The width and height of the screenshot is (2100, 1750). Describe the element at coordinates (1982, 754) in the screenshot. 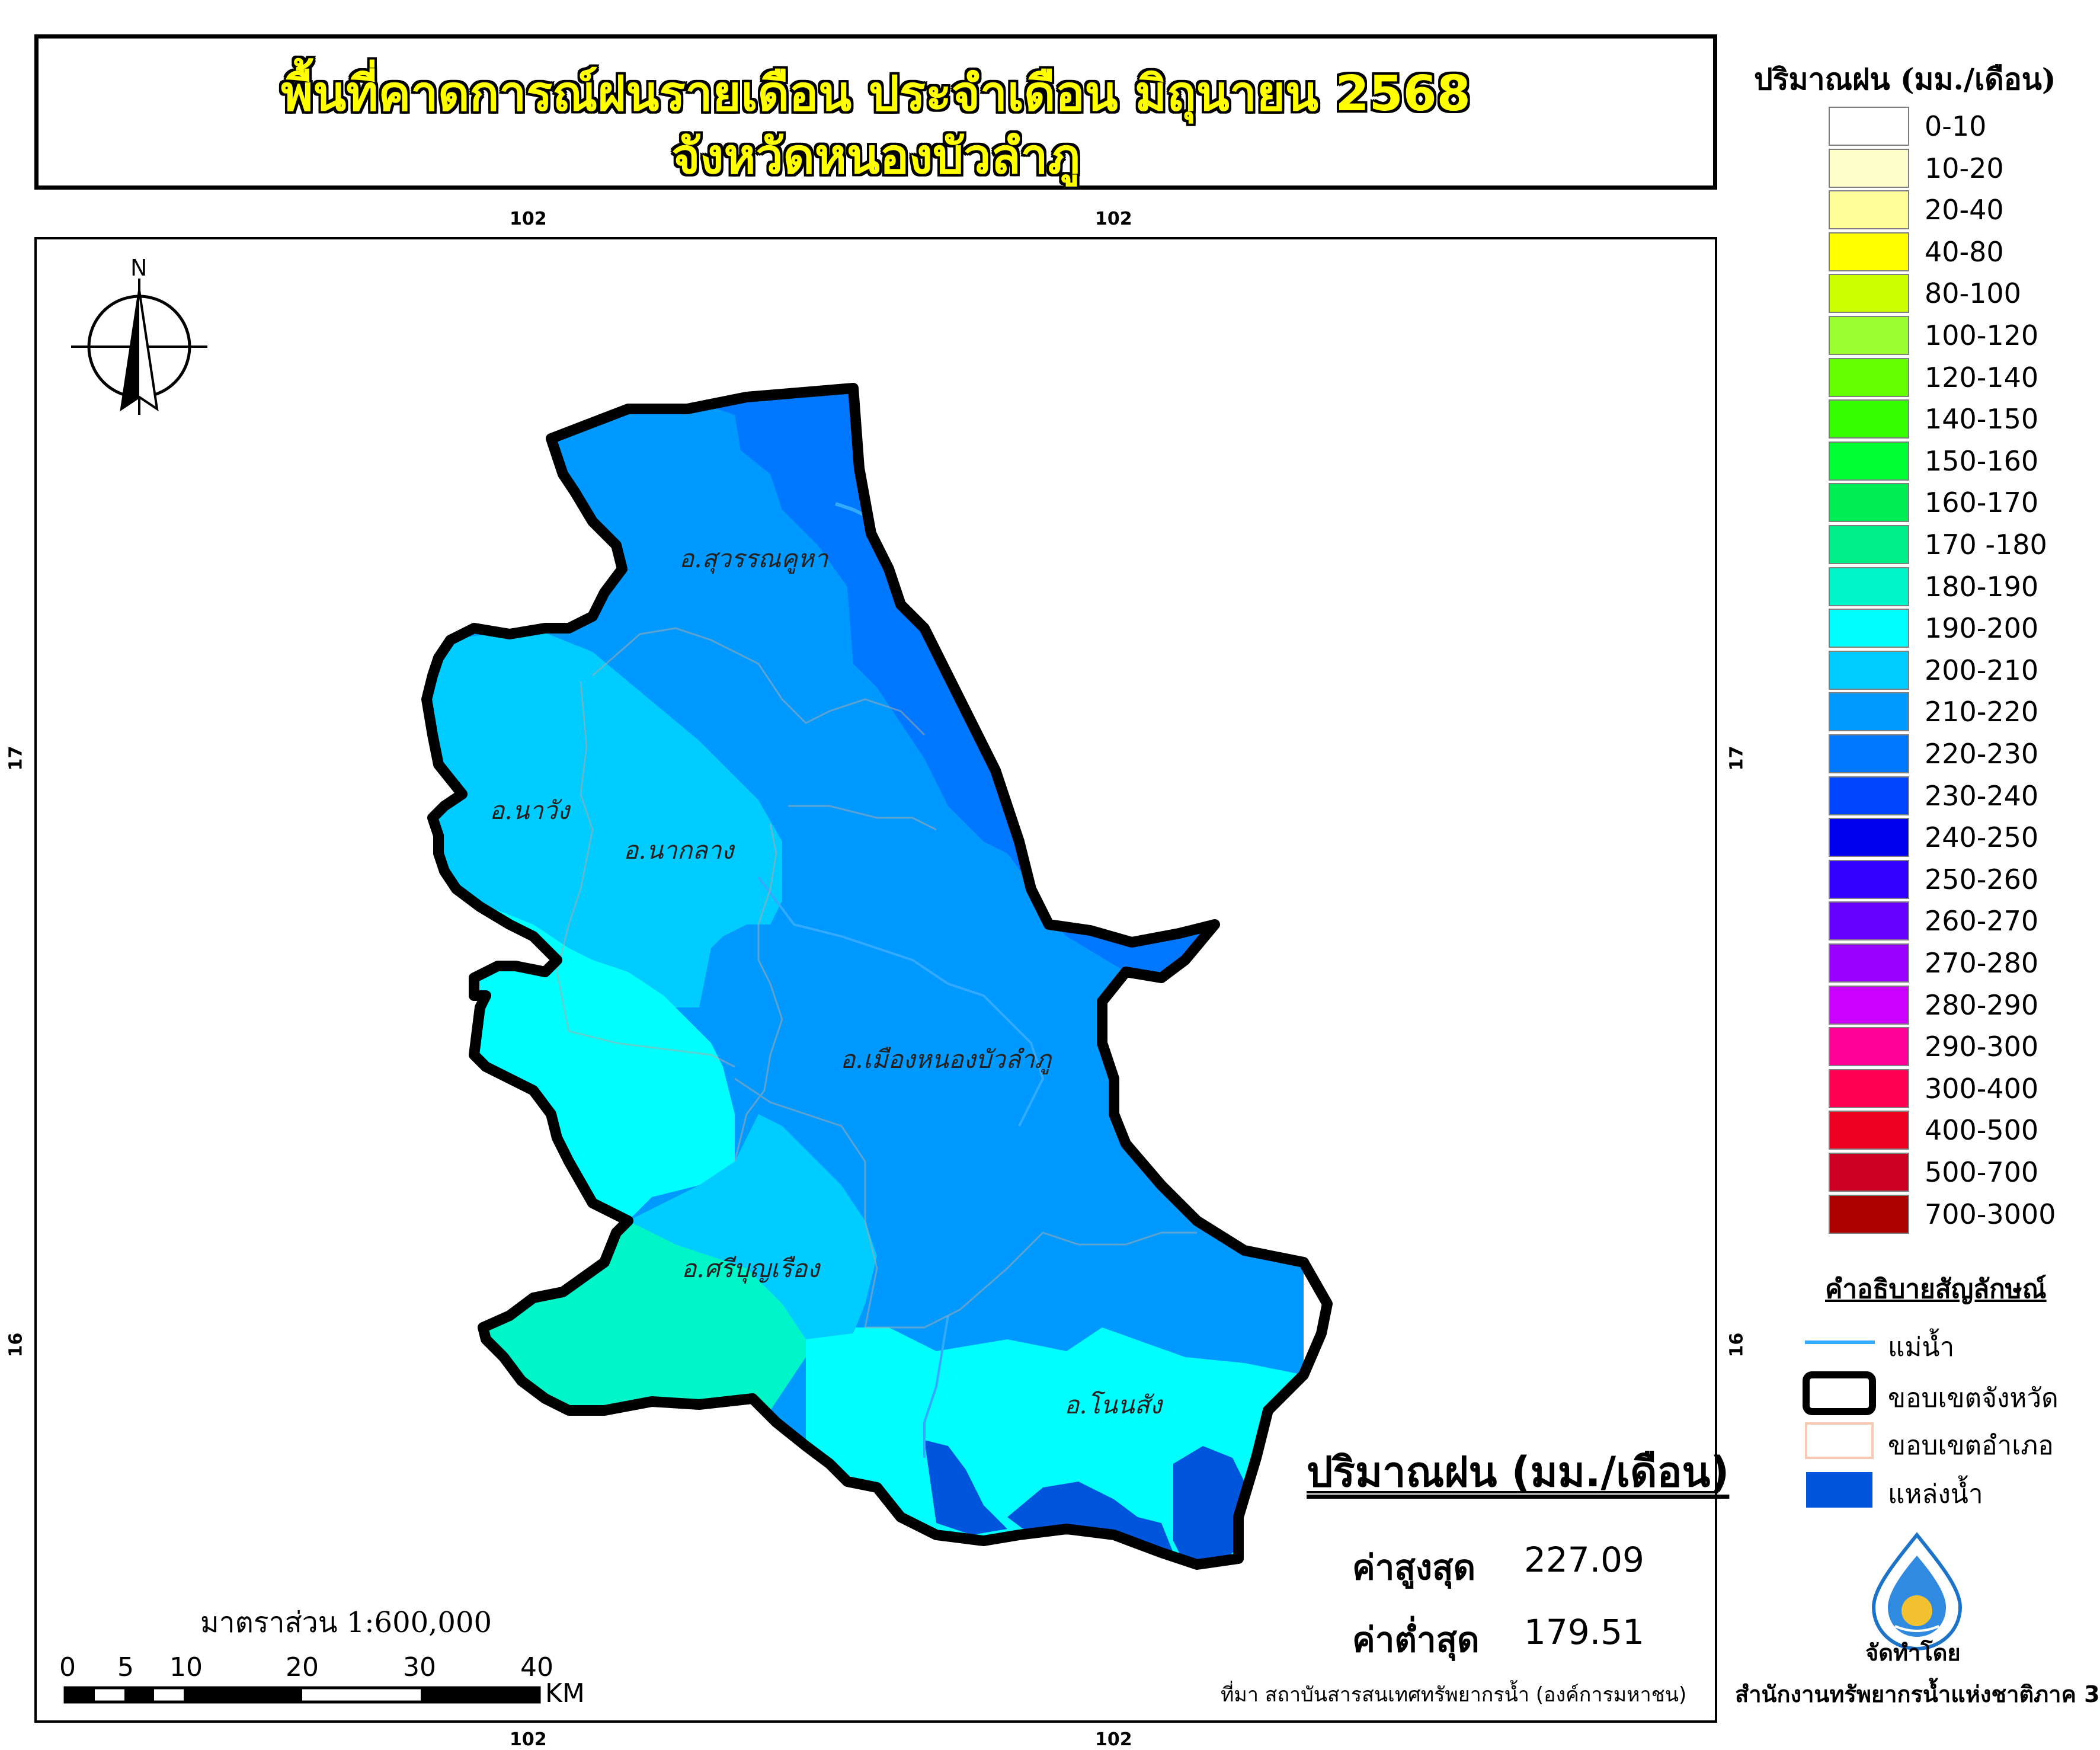

I see `legend-label: 220-230` at that location.